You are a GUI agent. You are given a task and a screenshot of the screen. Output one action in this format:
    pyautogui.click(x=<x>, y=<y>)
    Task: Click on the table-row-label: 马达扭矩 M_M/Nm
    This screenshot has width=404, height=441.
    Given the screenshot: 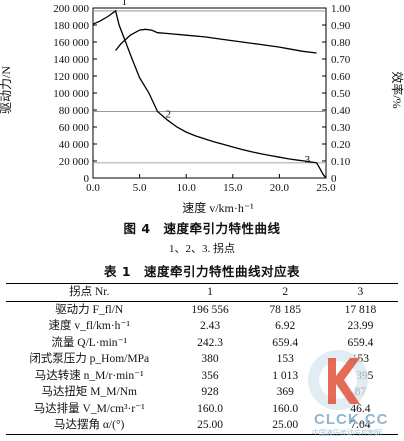 What is the action you would take?
    pyautogui.click(x=89, y=392)
    